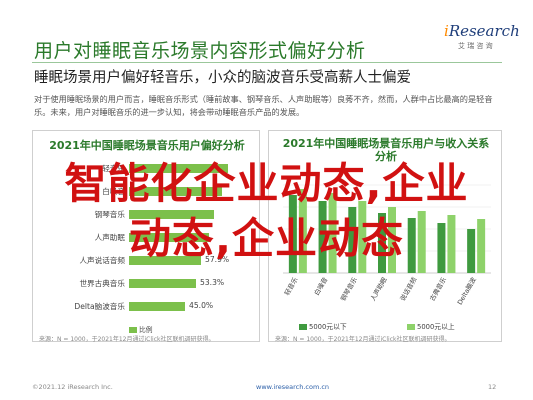  I want to click on right-chart-plot: 轻音乐 白噪音 钢琴音乐 人声助眠 说话音频 古典音乐 Delta脑波, so click(386, 245).